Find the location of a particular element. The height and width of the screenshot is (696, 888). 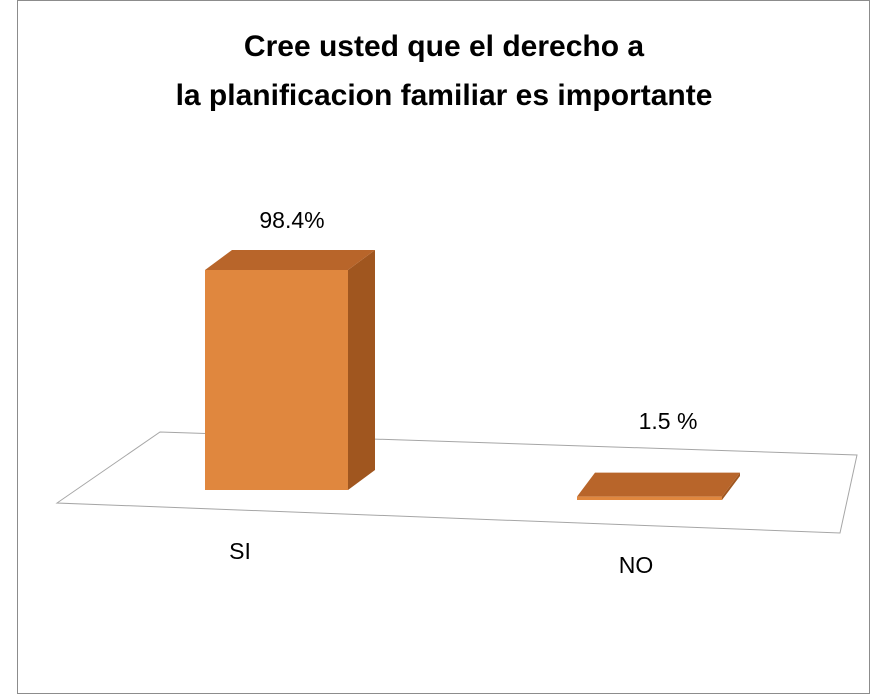

category-label: SI is located at coordinates (240, 551).